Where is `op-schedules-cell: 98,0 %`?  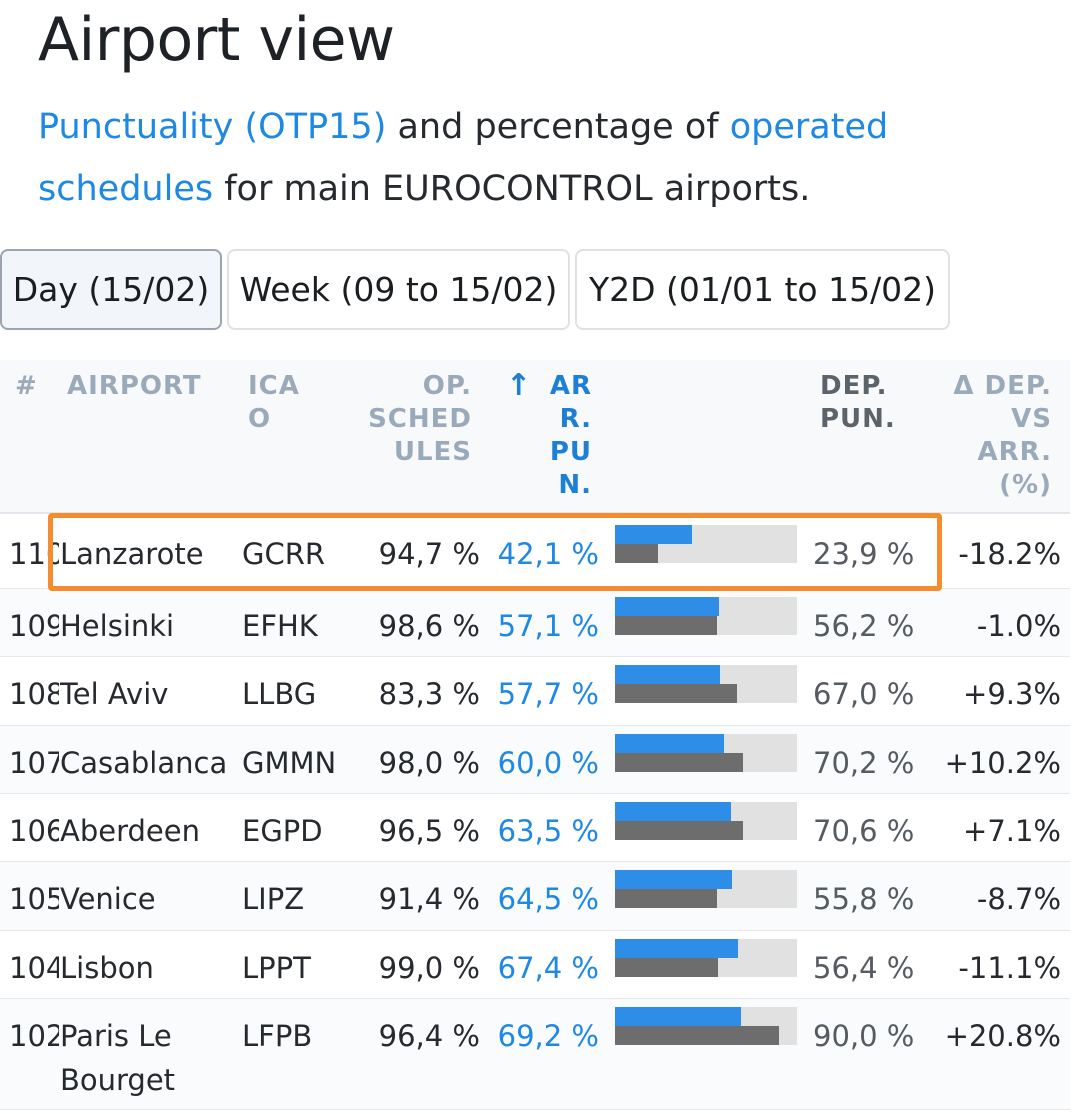 op-schedules-cell: 98,0 % is located at coordinates (429, 763).